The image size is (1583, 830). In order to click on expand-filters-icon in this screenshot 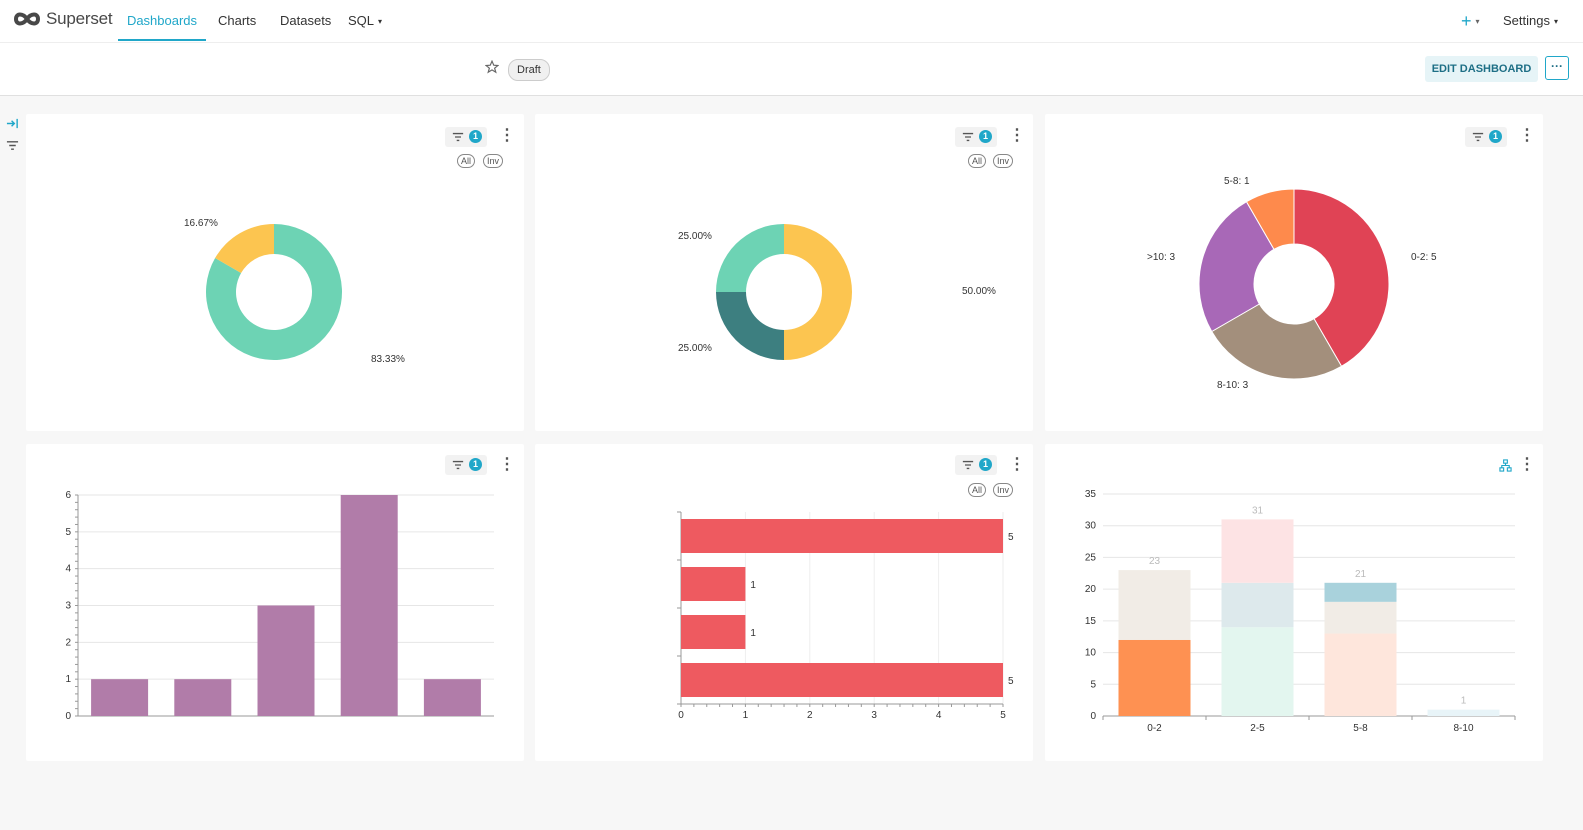, I will do `click(12, 123)`.